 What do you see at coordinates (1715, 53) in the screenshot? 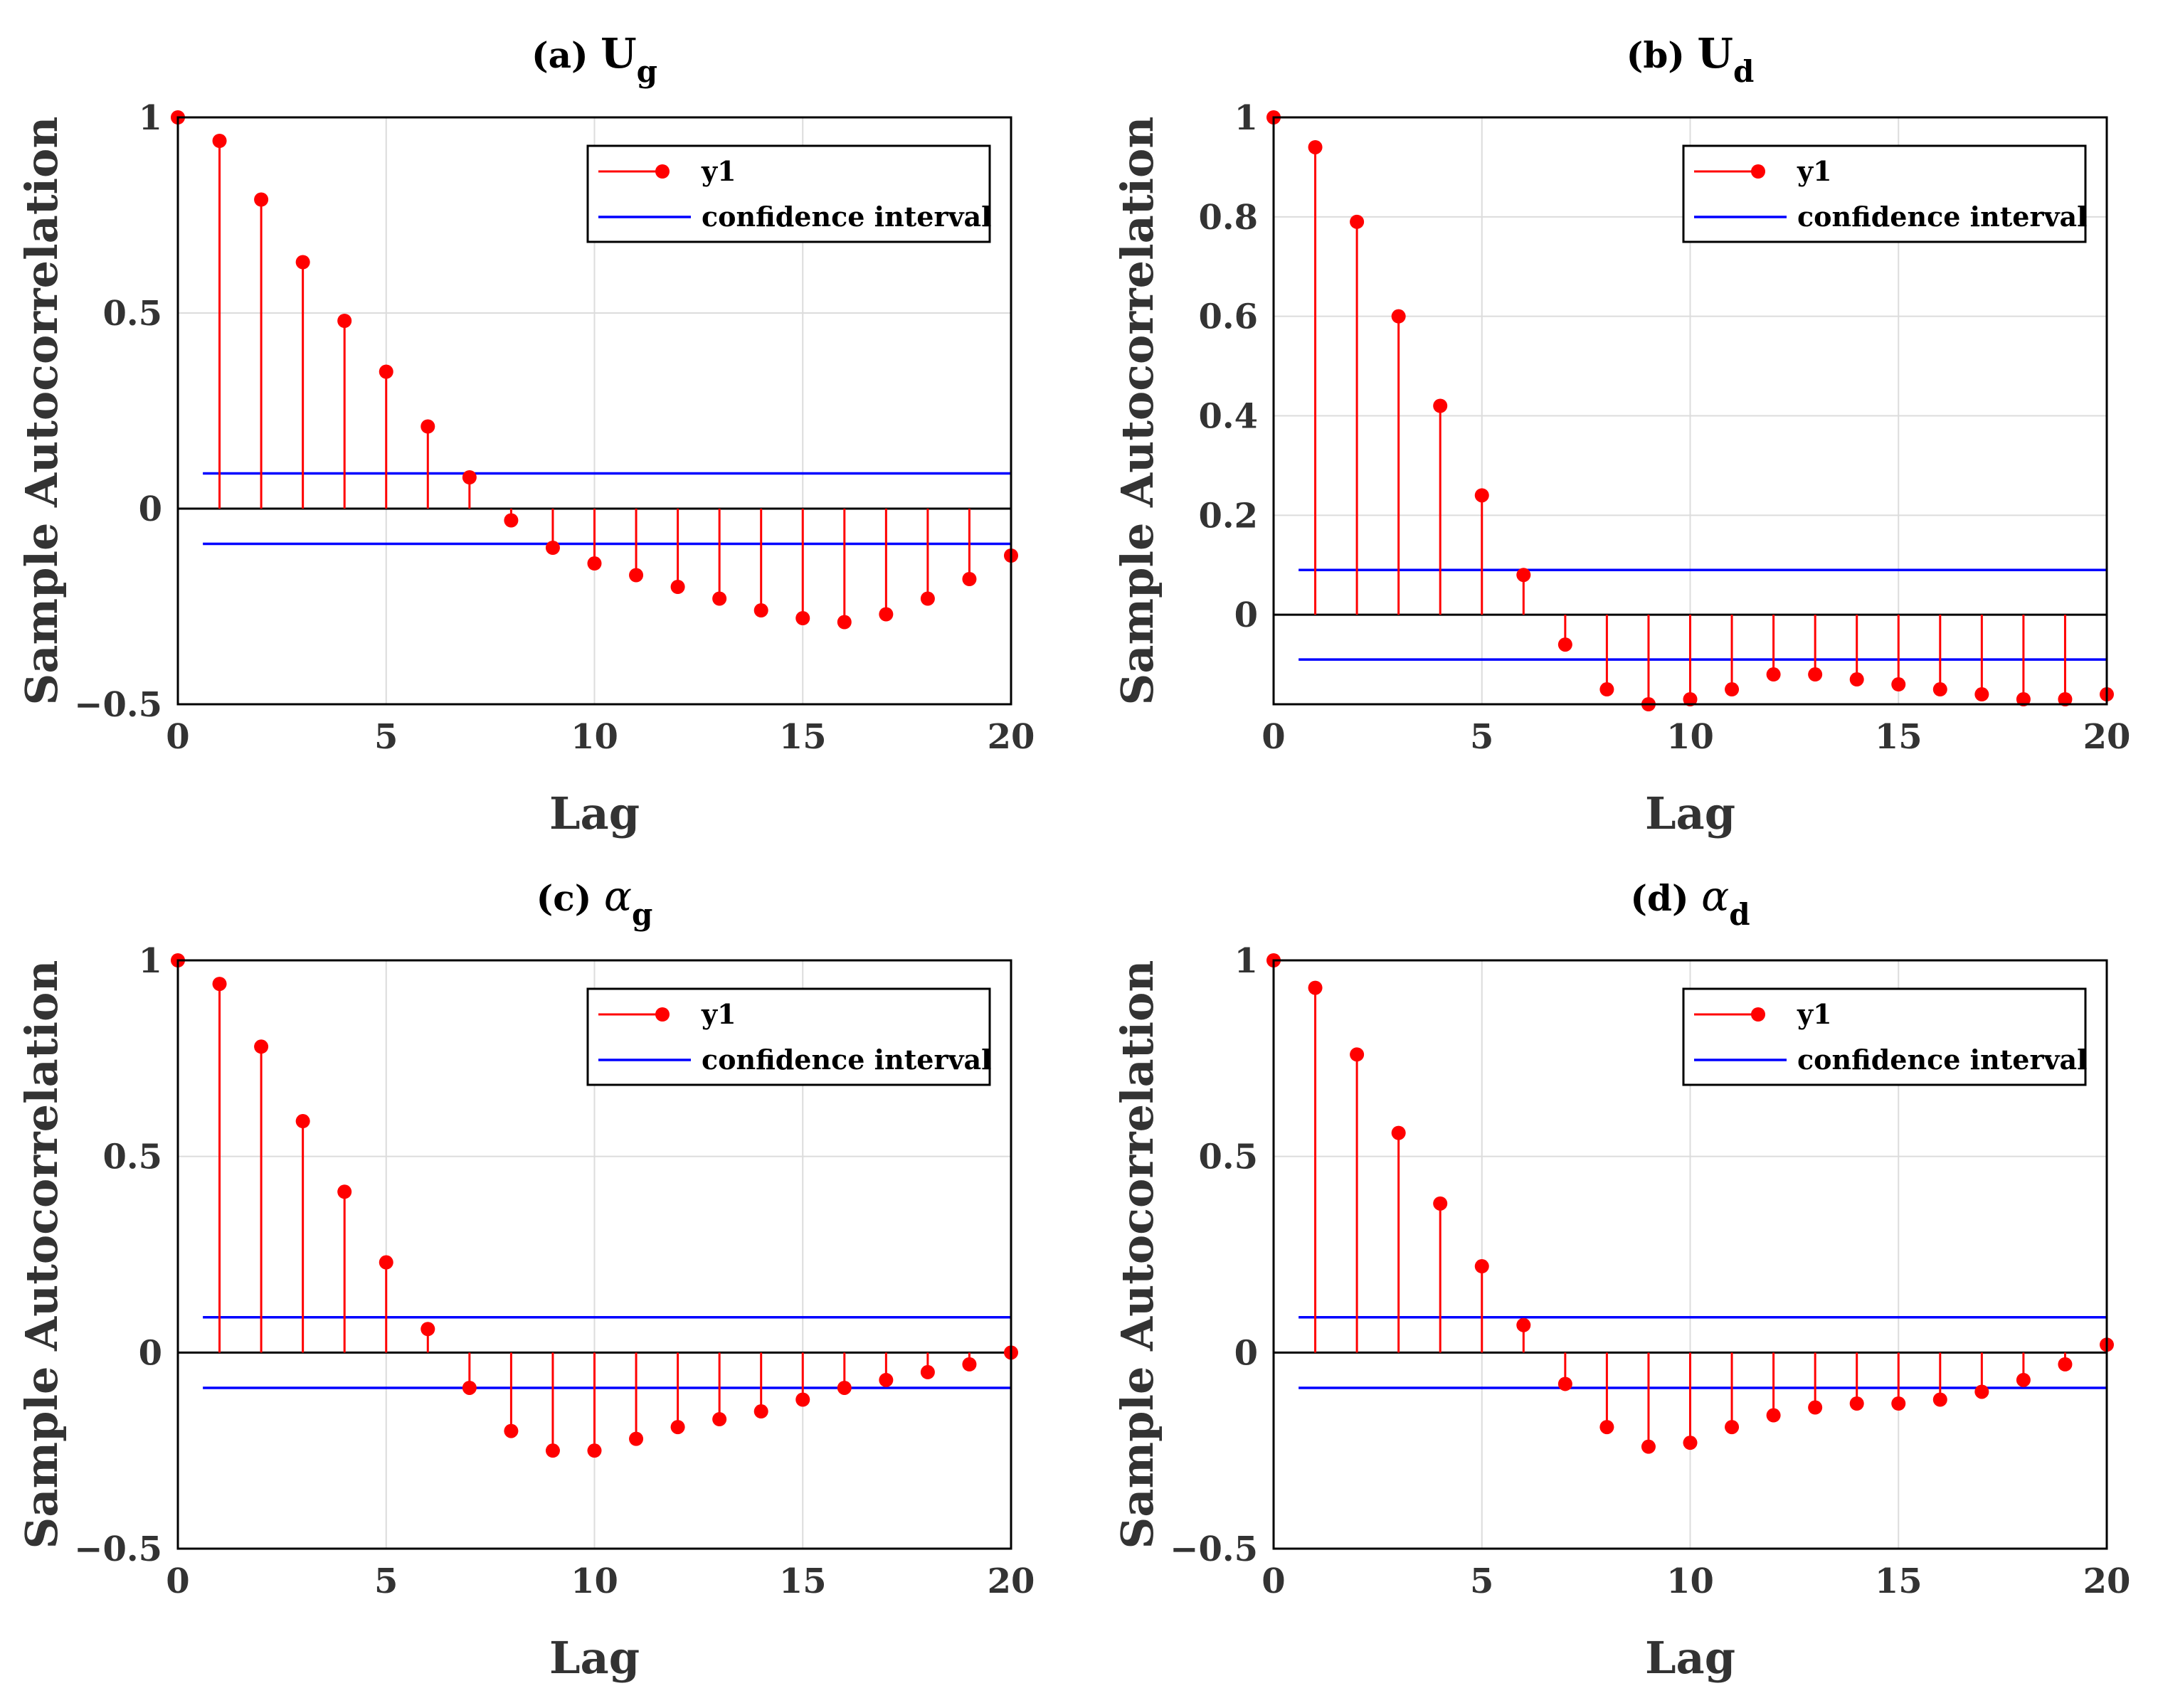
I see `title-symbol: U` at bounding box center [1715, 53].